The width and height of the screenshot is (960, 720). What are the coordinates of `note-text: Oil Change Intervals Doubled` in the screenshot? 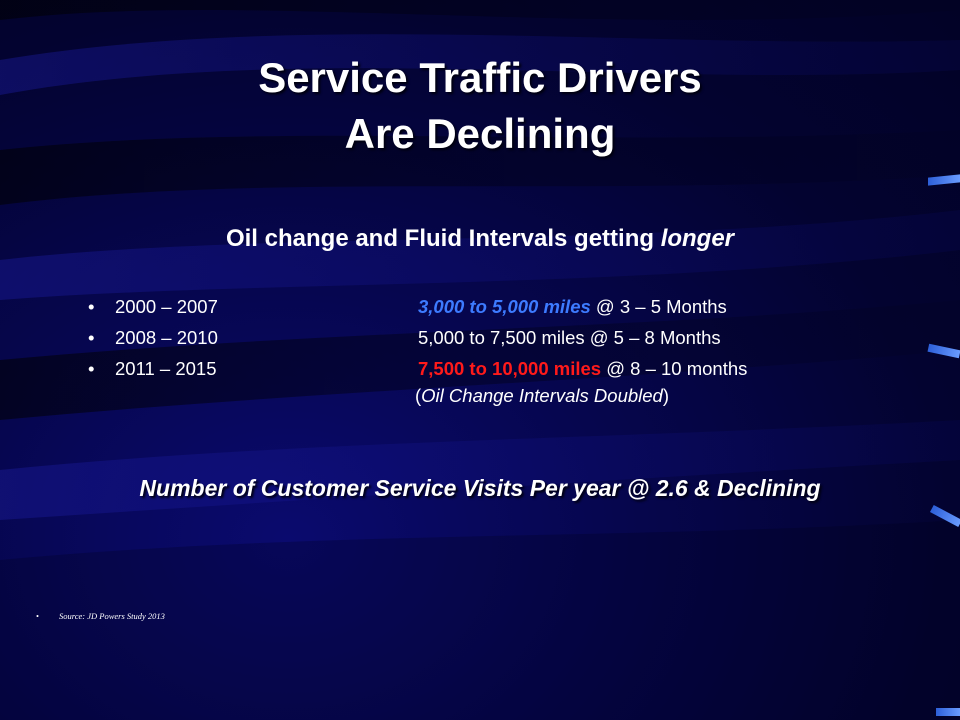 It's located at (542, 395).